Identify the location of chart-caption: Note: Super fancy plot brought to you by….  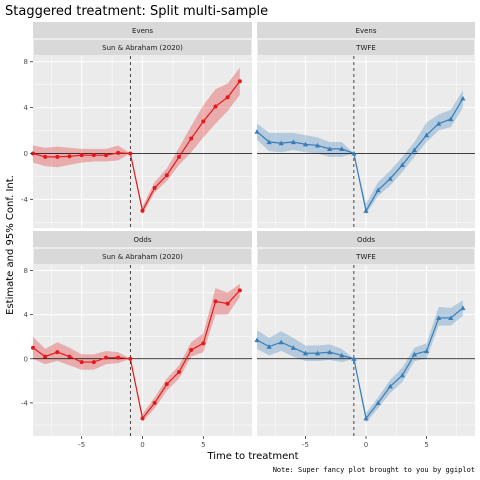
(374, 470).